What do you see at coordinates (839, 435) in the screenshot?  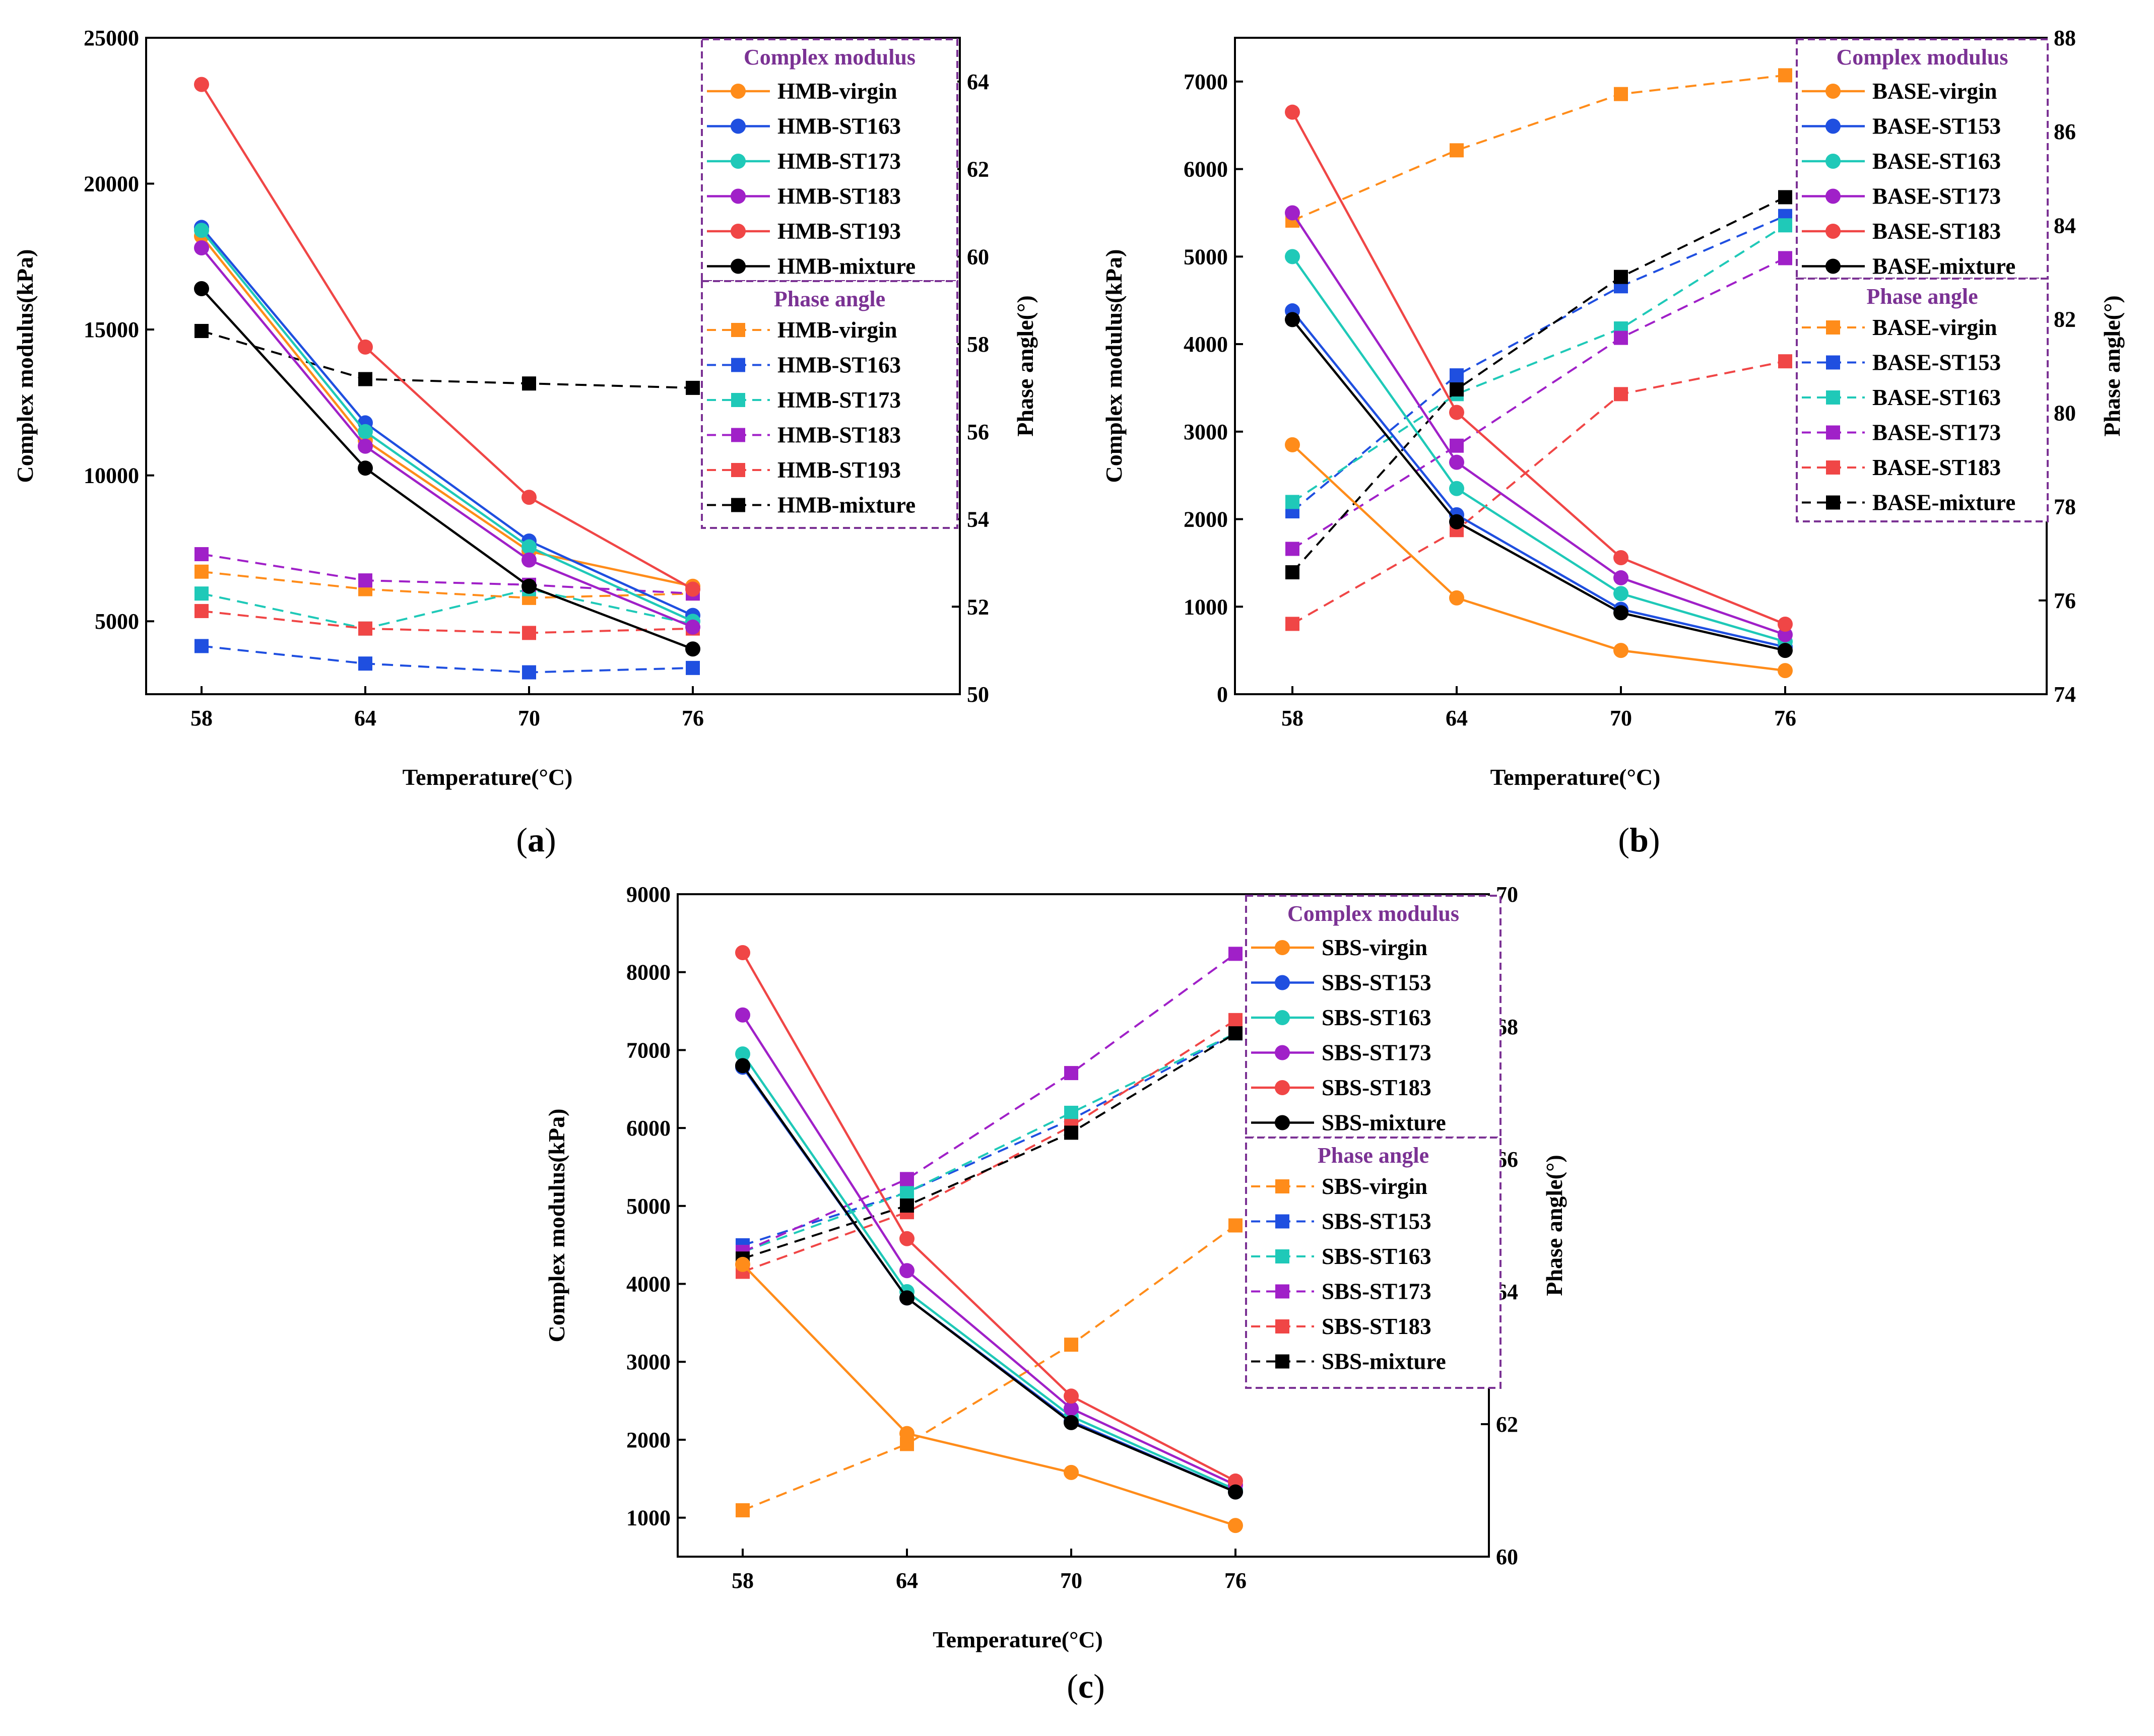 I see `legend-item-label: HMB-ST183` at bounding box center [839, 435].